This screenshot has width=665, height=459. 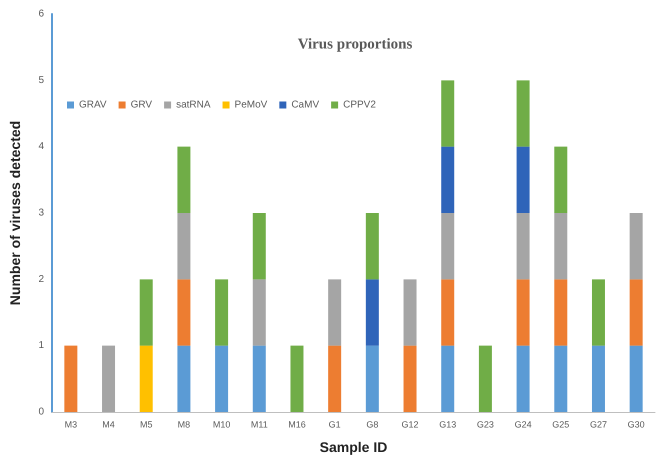 I want to click on x-tick-label: G24, so click(x=523, y=425).